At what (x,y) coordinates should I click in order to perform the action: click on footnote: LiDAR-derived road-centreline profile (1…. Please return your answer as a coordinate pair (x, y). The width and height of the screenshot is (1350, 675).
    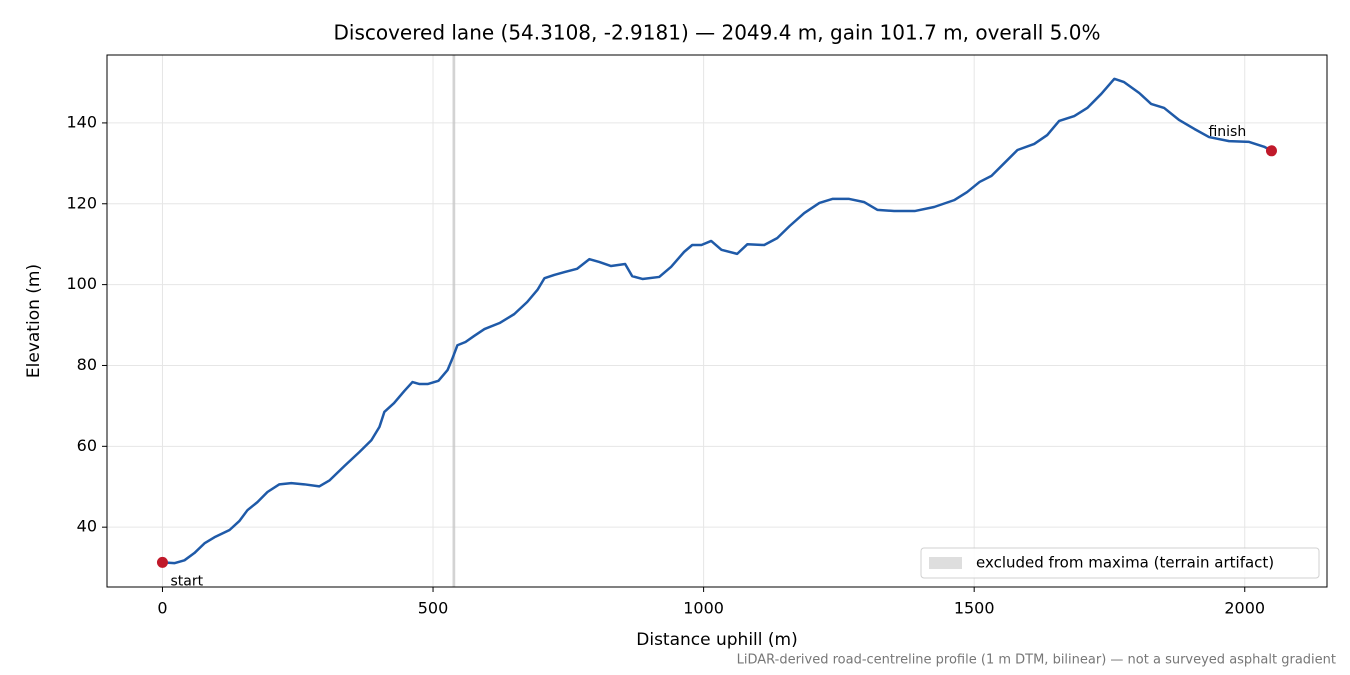
    Looking at the image, I should click on (1036, 660).